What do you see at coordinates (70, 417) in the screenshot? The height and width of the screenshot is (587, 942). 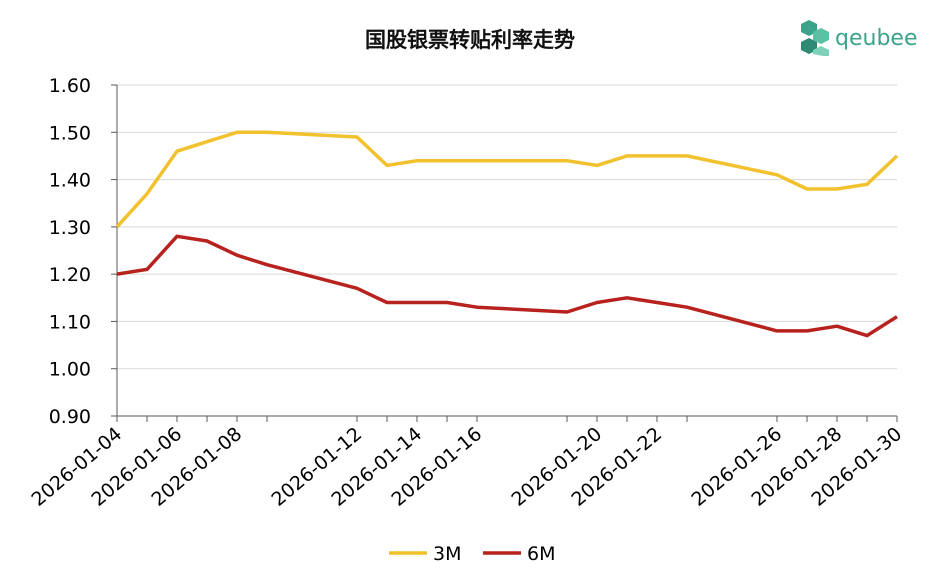 I see `y-tick-label: 0.90` at bounding box center [70, 417].